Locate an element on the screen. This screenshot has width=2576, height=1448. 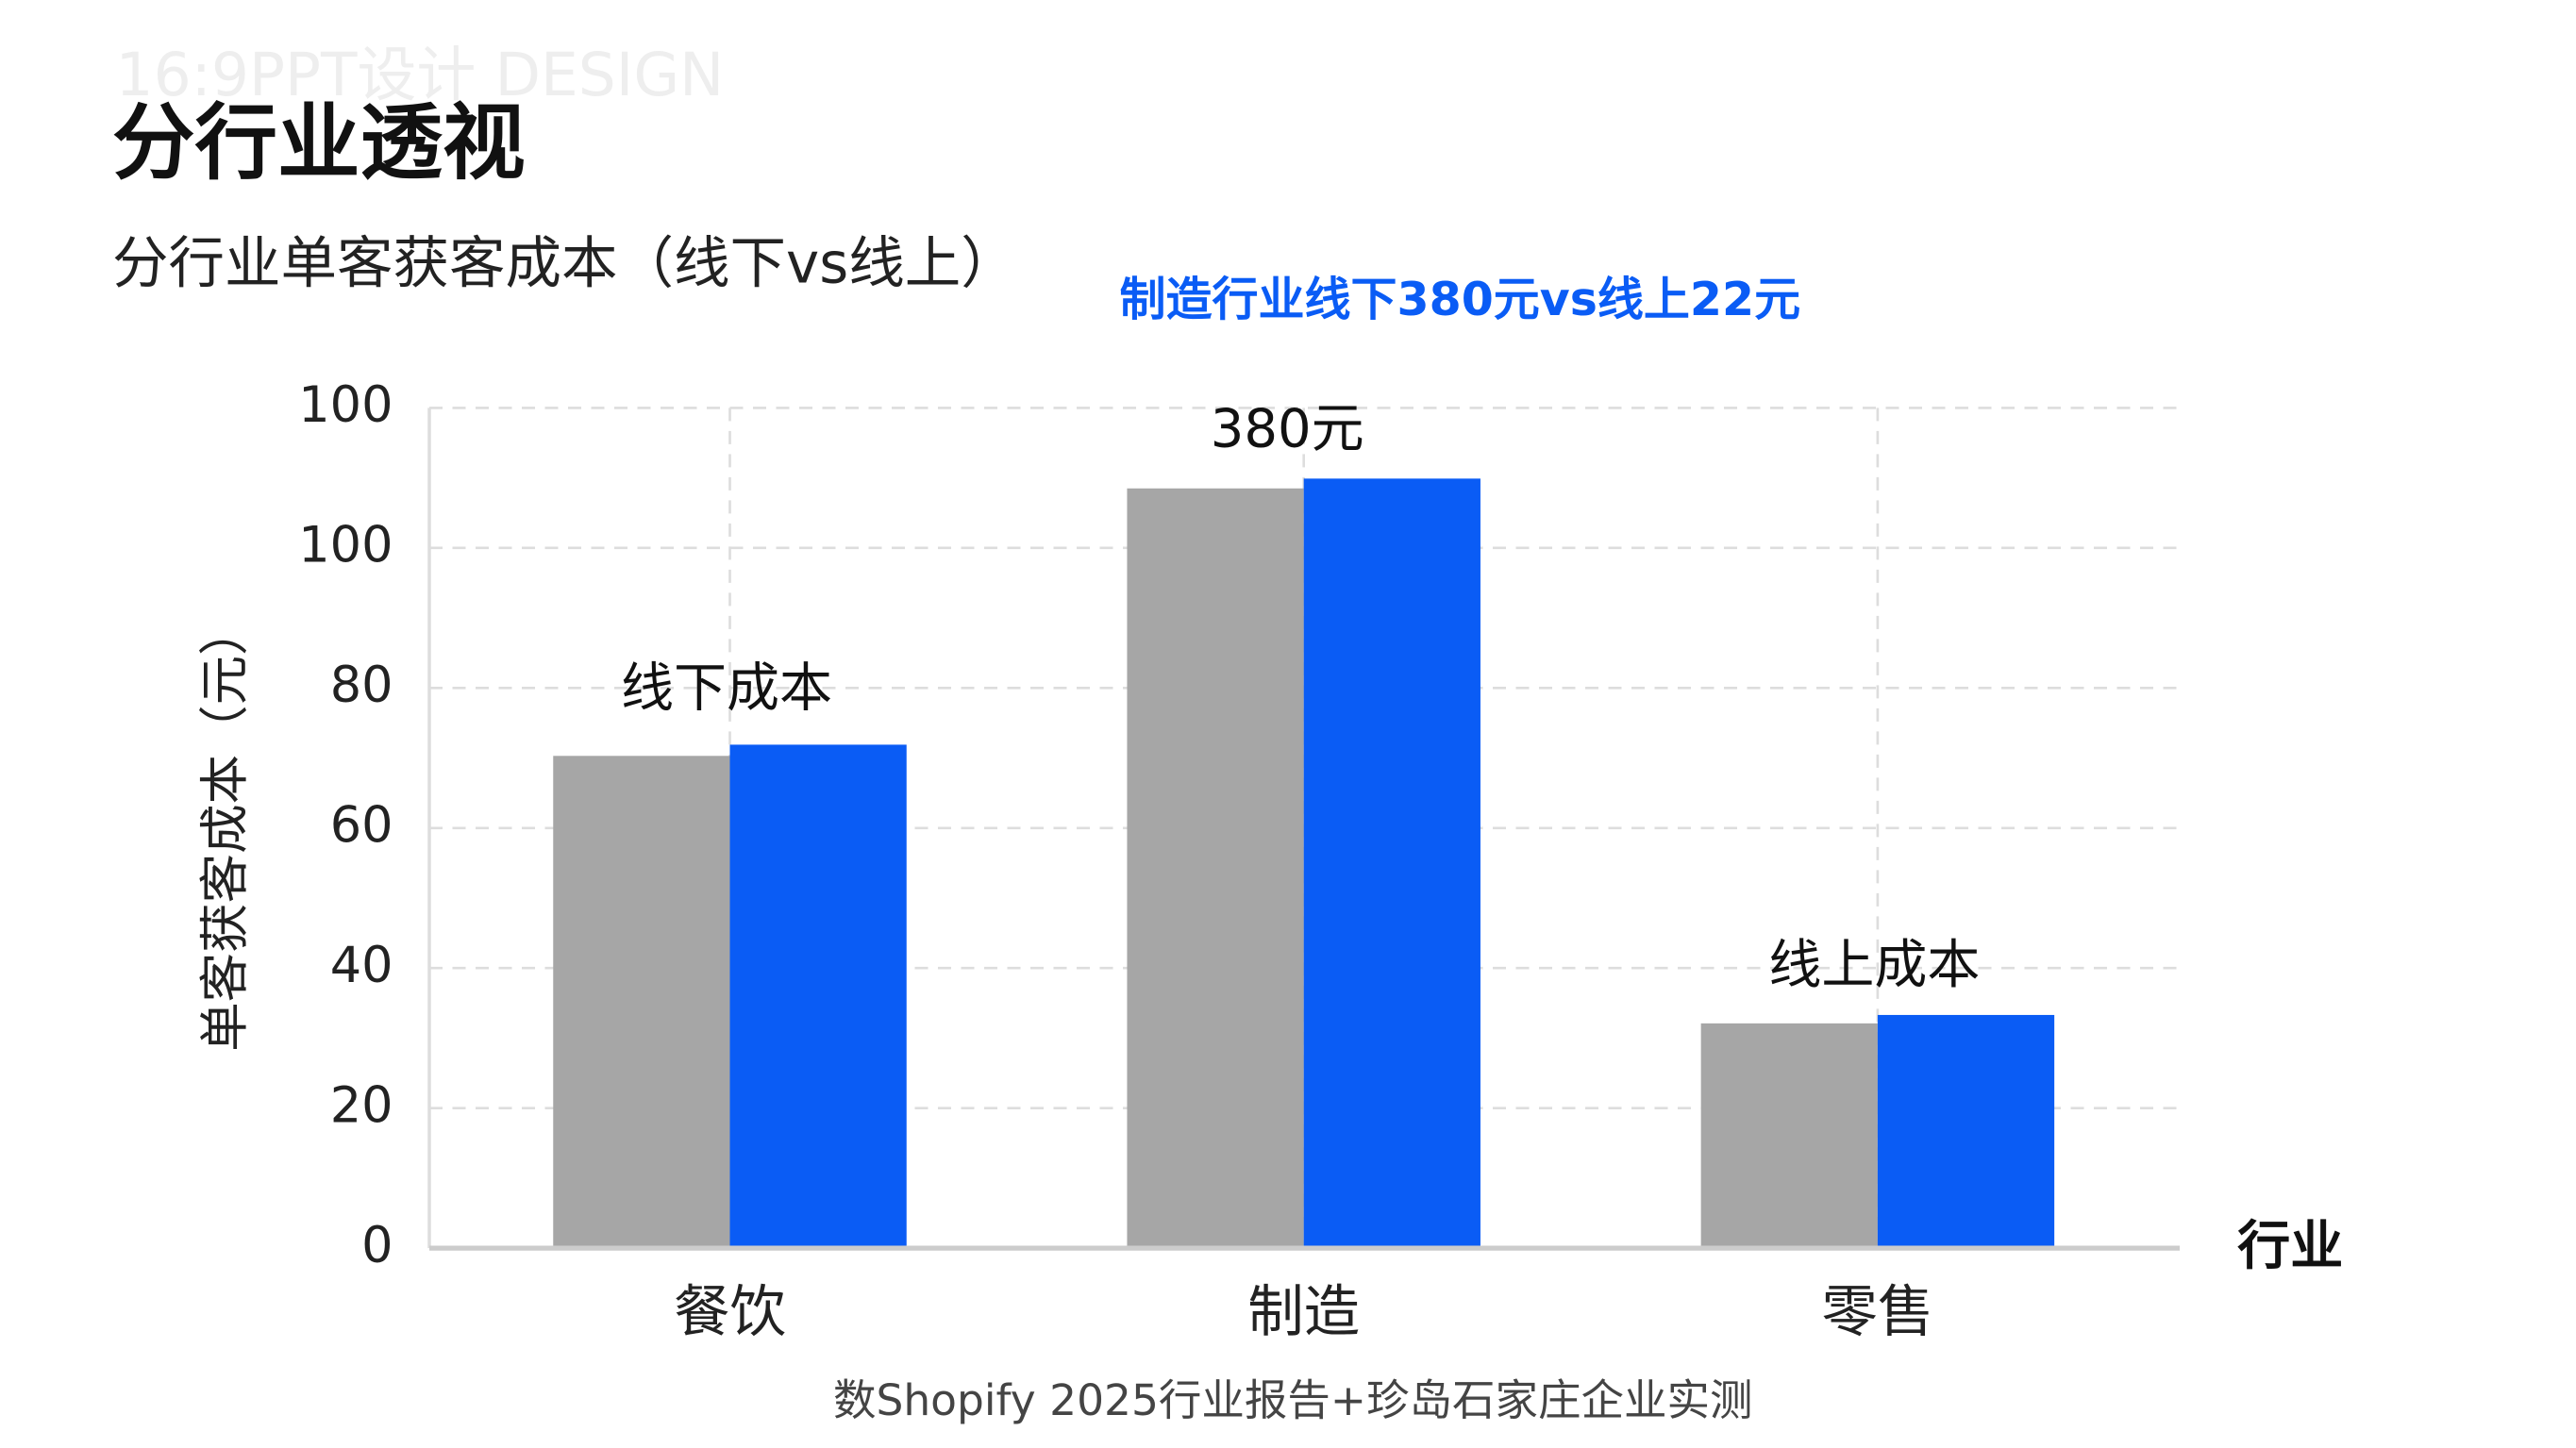
y-tick-label: 60 is located at coordinates (361, 825).